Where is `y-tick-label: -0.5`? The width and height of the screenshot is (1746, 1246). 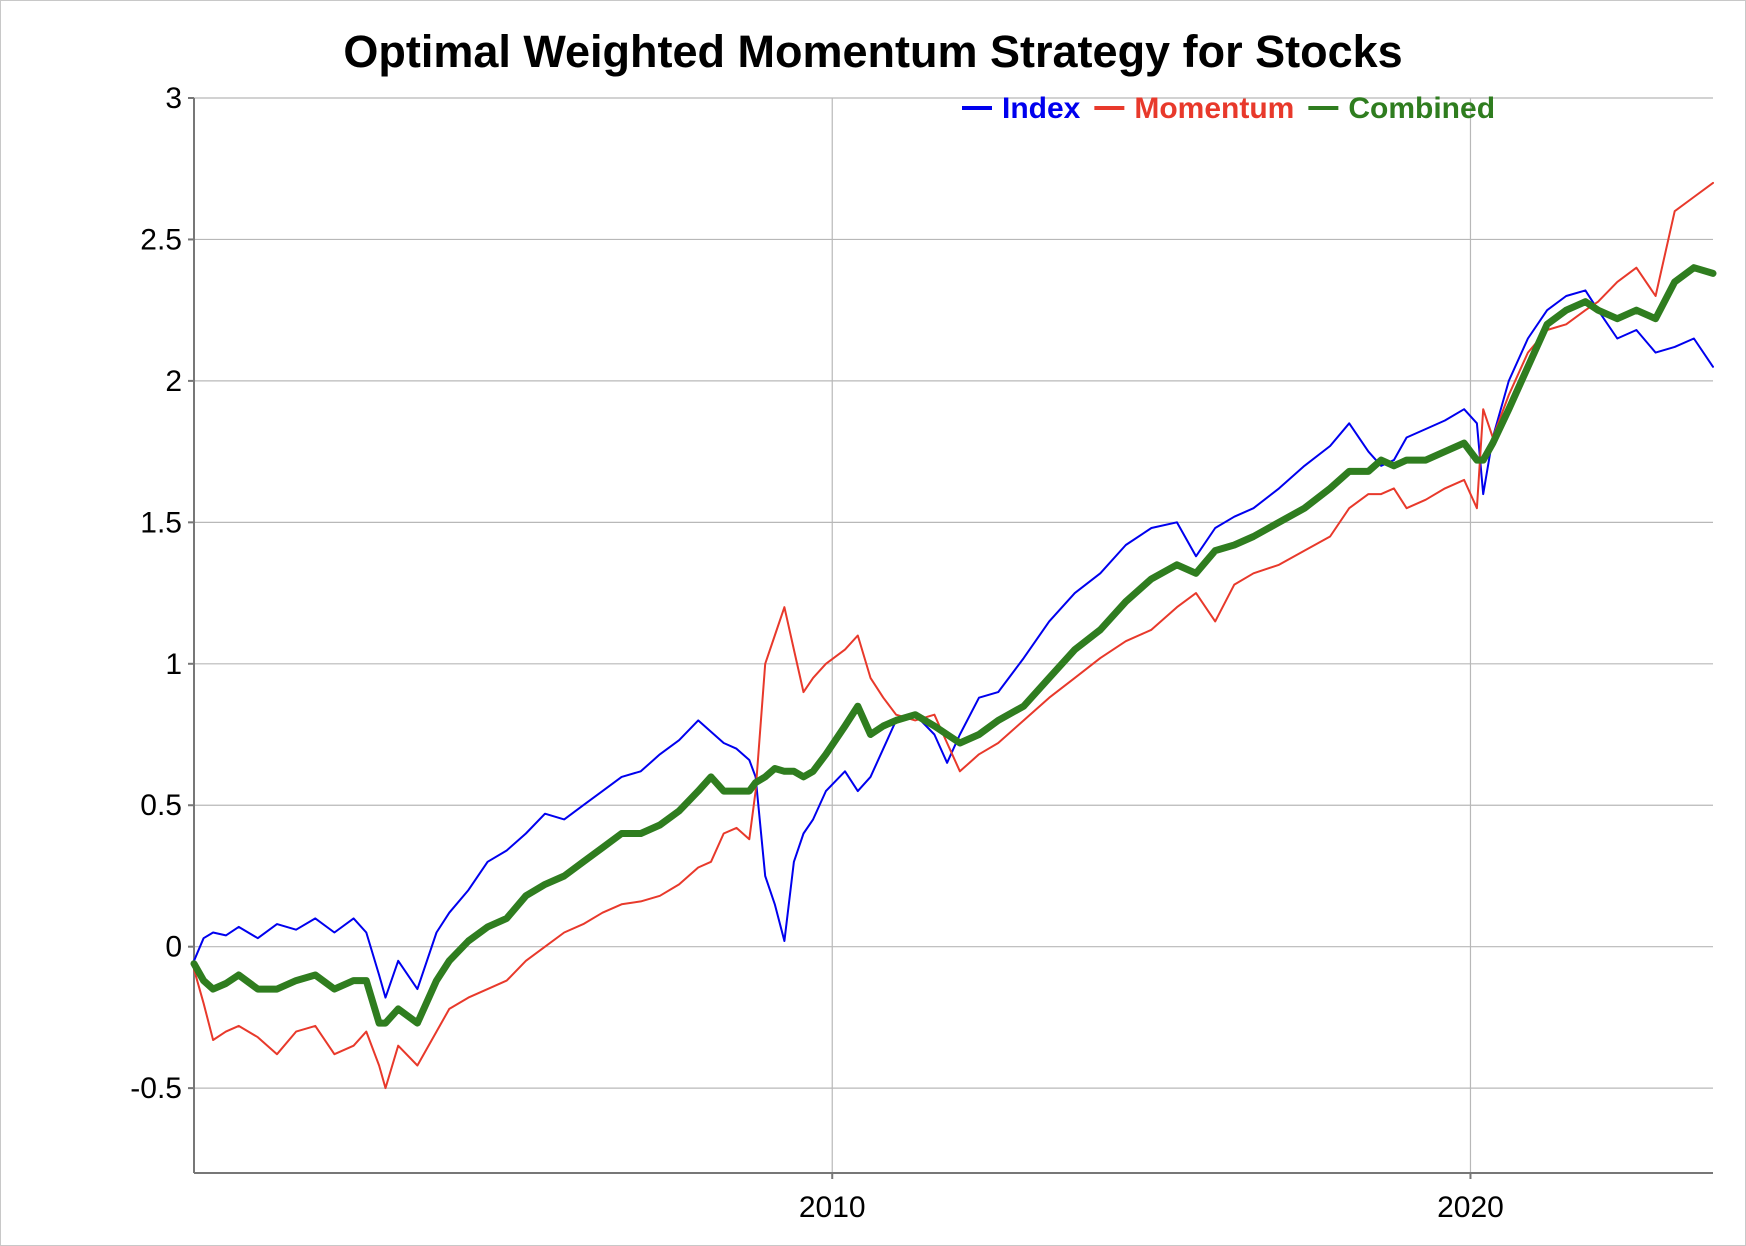
y-tick-label: -0.5 is located at coordinates (156, 1088).